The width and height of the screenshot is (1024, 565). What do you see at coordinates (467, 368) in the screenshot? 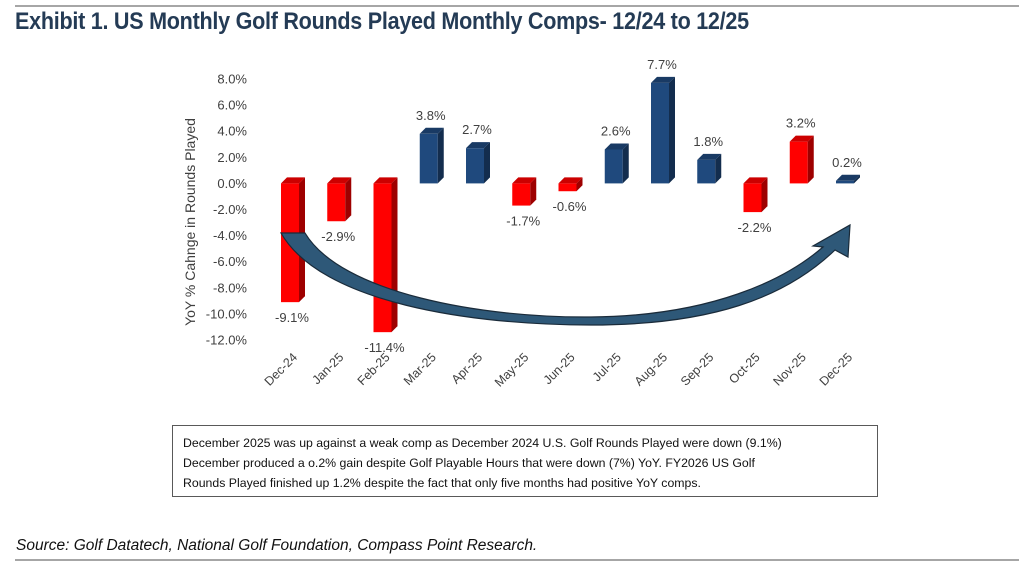
I see `x-tick-label: Apr-25` at bounding box center [467, 368].